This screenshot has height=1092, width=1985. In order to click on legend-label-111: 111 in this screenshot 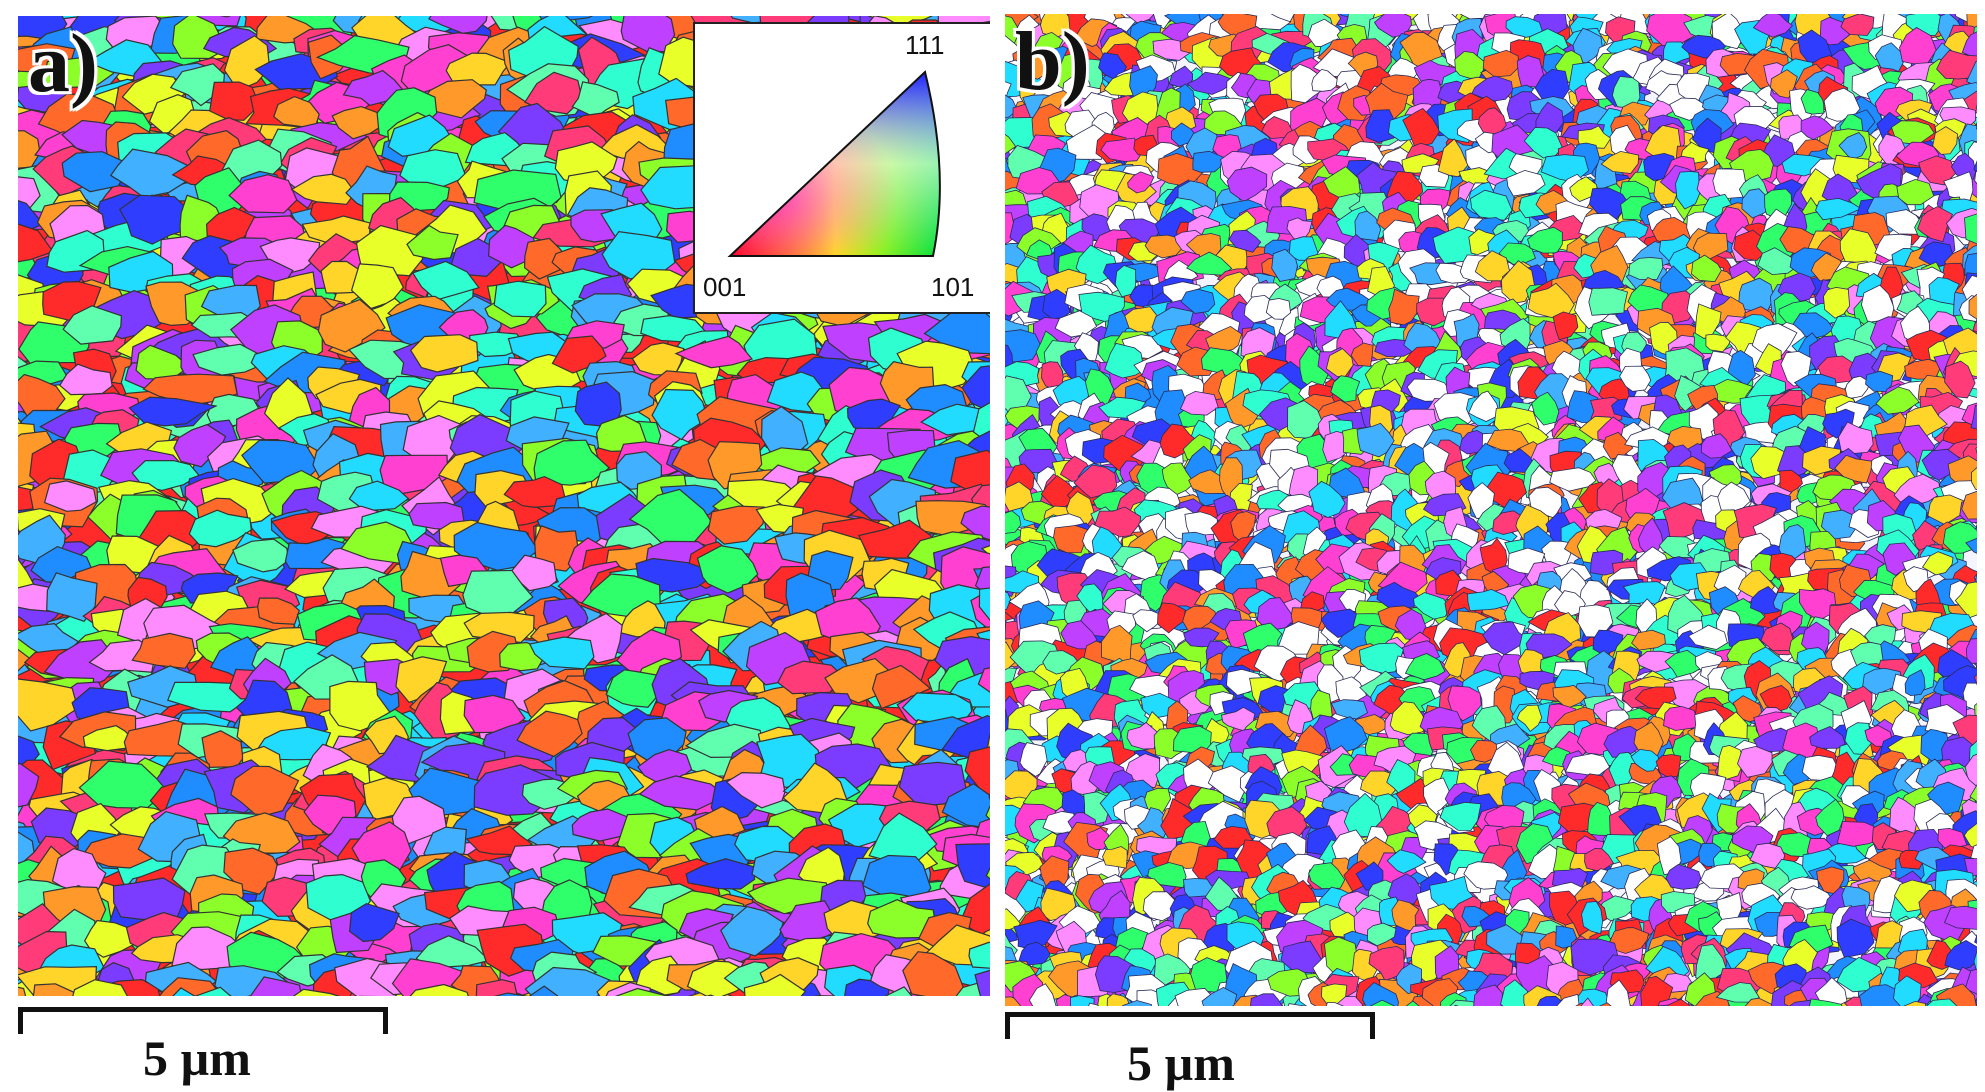, I will do `click(925, 45)`.